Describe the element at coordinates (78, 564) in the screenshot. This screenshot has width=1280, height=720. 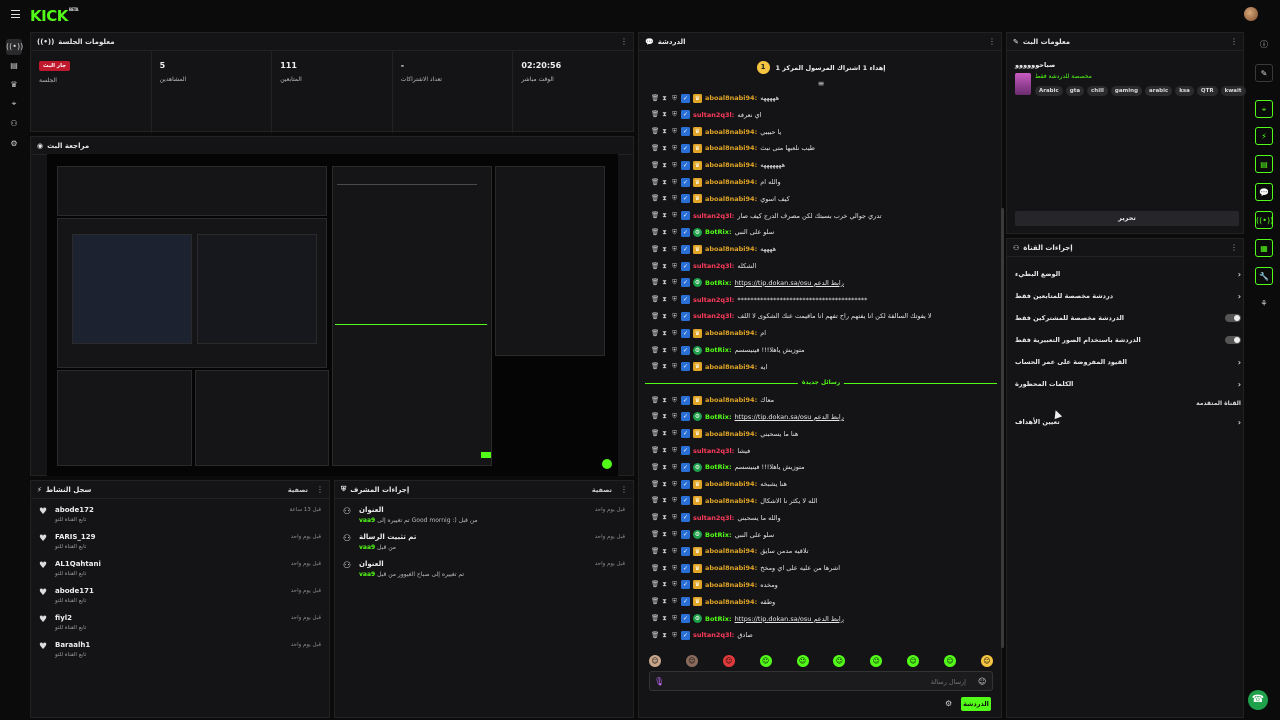
I see `activity-username: AL1Qahtani` at that location.